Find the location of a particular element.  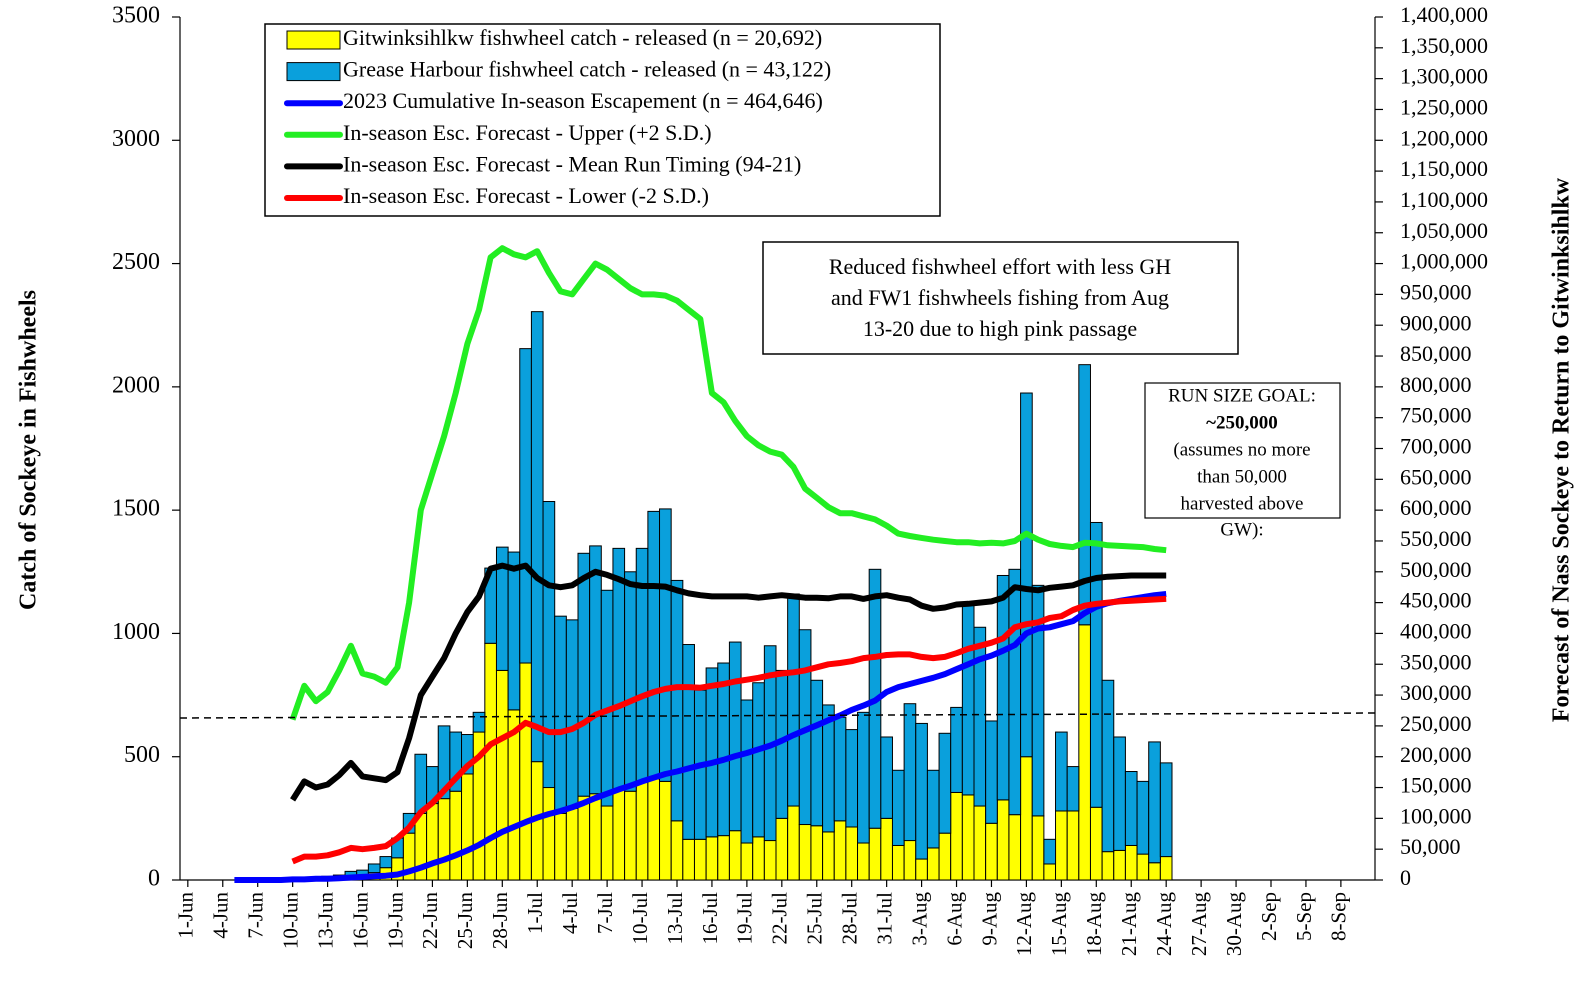

x-tick-label: 28-Jun is located at coordinates (500, 921).